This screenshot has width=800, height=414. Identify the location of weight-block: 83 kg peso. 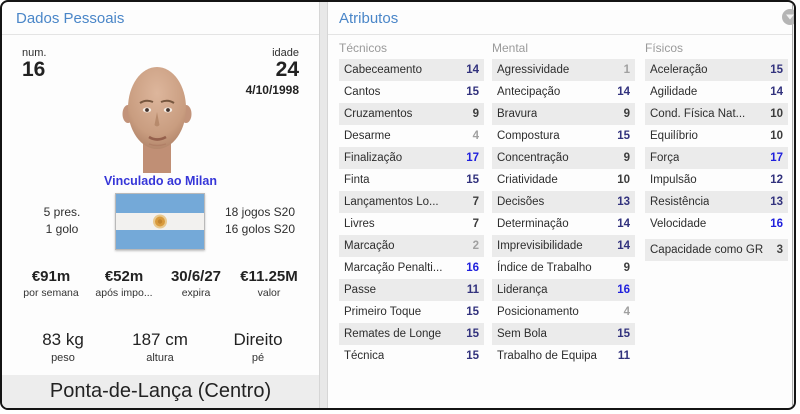
(63, 347).